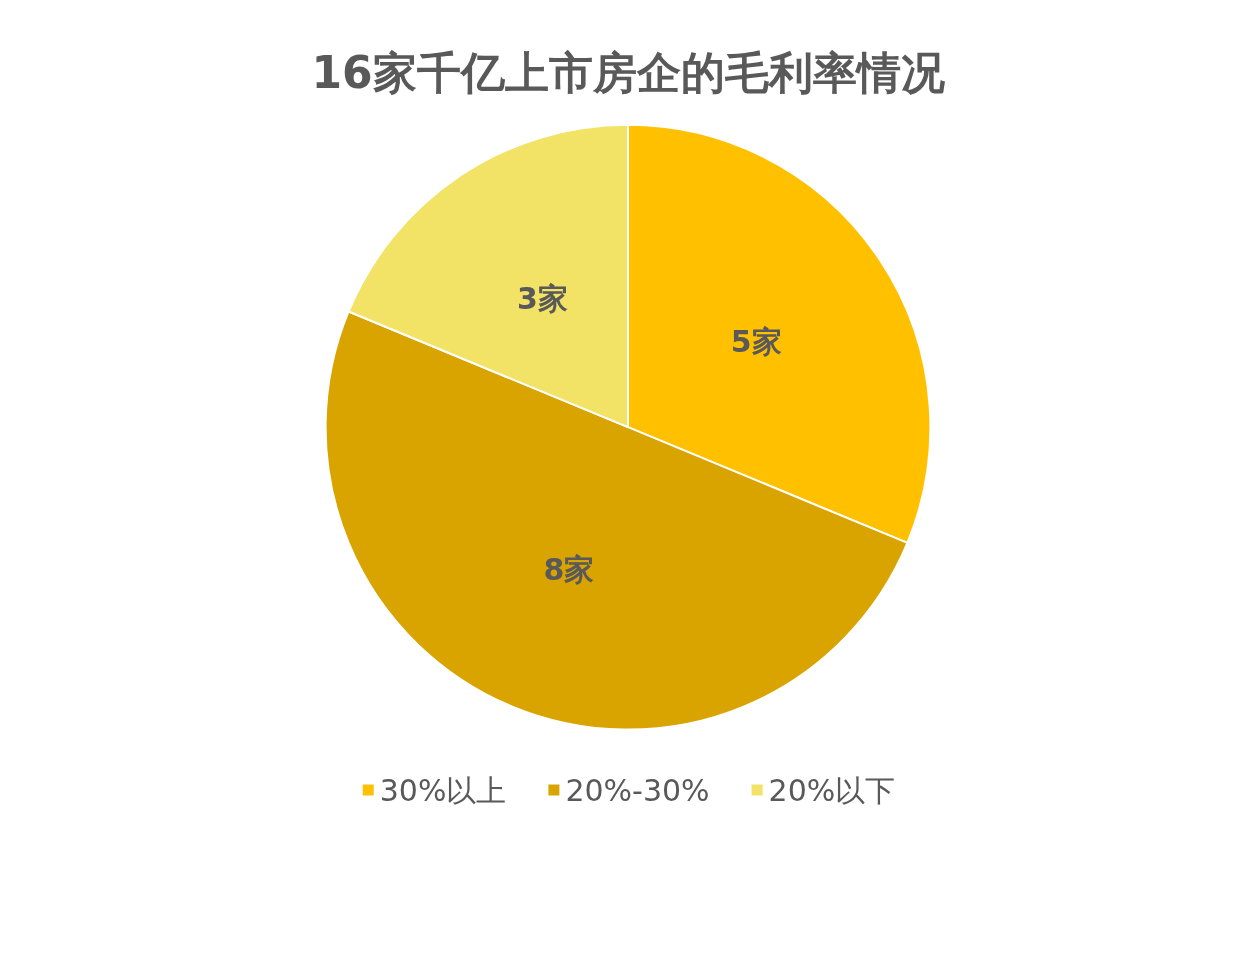 This screenshot has height=960, width=1256. I want to click on data-label: 3家, so click(542, 299).